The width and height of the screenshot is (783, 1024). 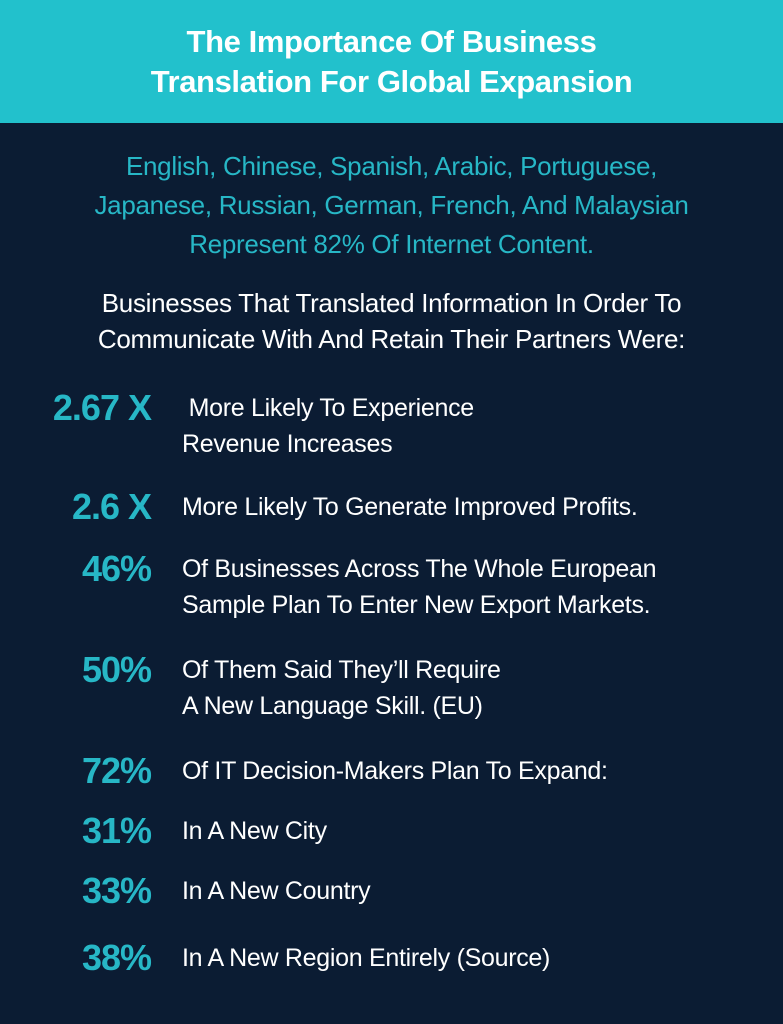 What do you see at coordinates (116, 890) in the screenshot?
I see `stat-value: 33%` at bounding box center [116, 890].